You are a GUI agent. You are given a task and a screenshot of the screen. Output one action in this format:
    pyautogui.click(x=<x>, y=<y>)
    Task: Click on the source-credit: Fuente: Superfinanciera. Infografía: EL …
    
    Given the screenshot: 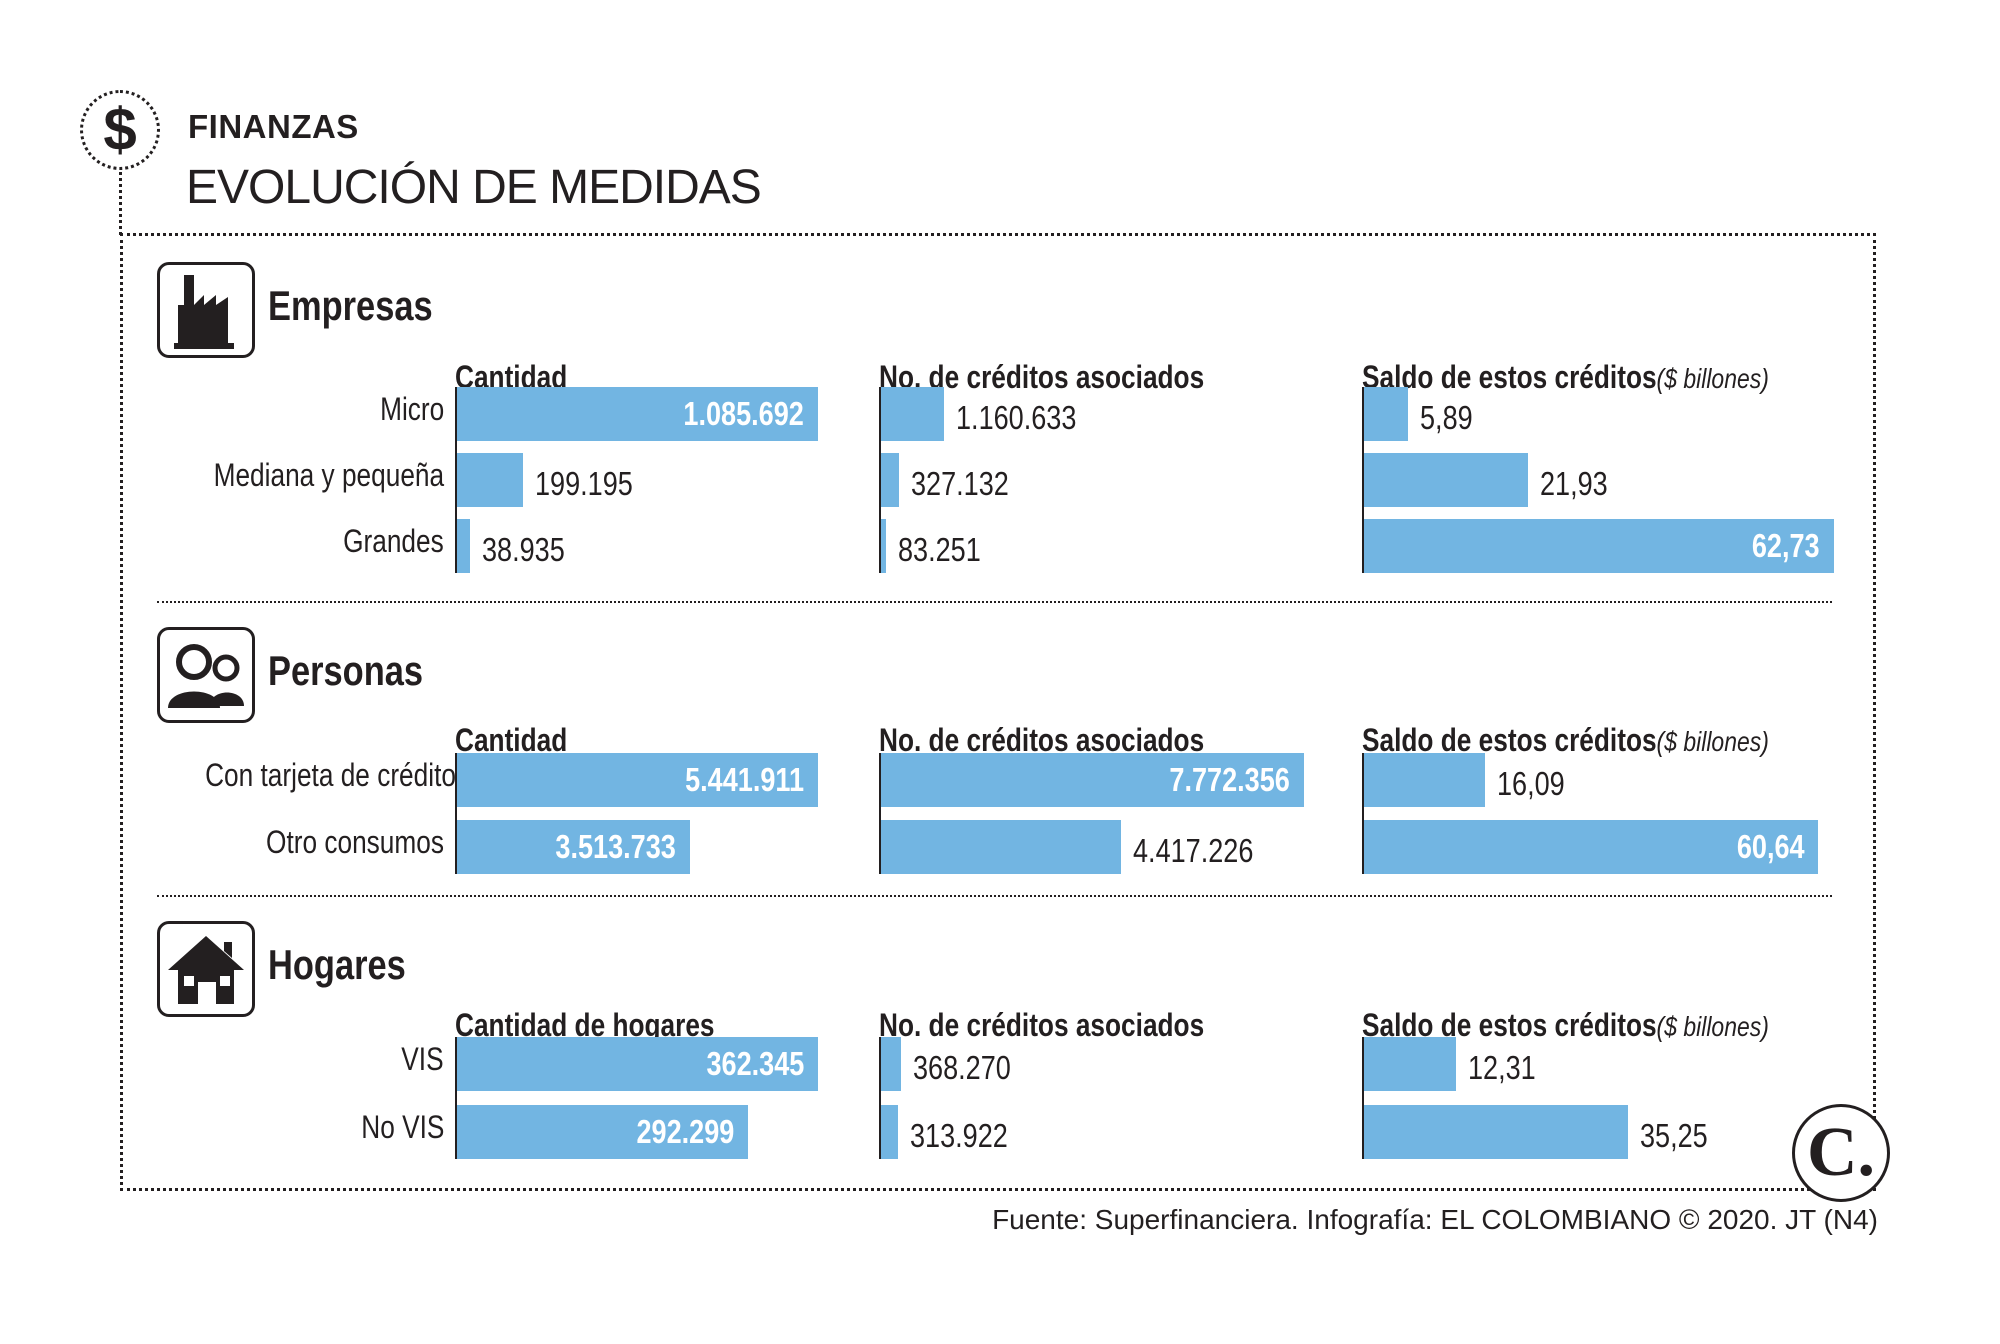 What is the action you would take?
    pyautogui.click(x=1435, y=1219)
    